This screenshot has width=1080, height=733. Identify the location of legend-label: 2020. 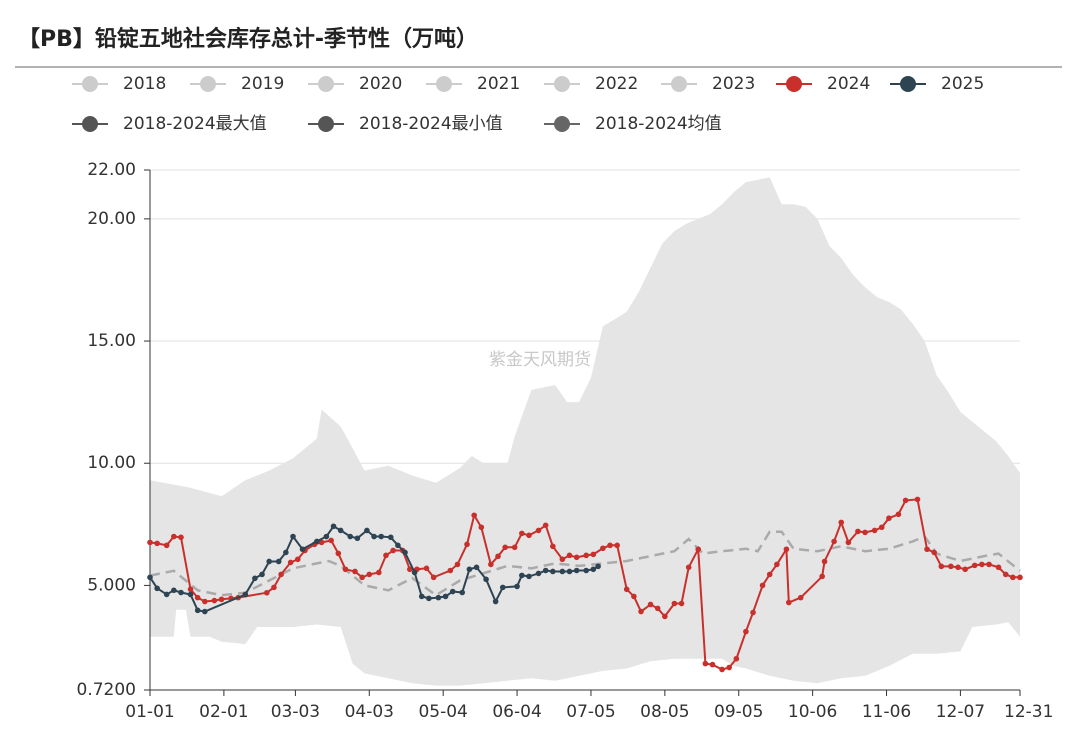
(380, 84).